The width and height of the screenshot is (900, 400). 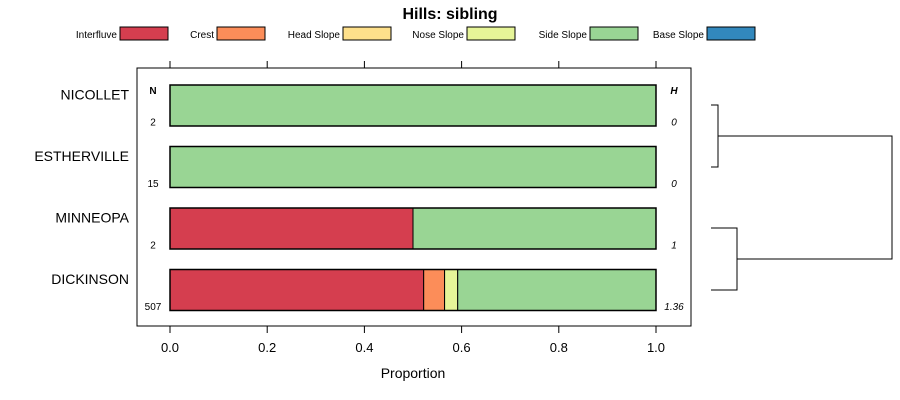 What do you see at coordinates (462, 347) in the screenshot?
I see `x-tick-label: 0.6` at bounding box center [462, 347].